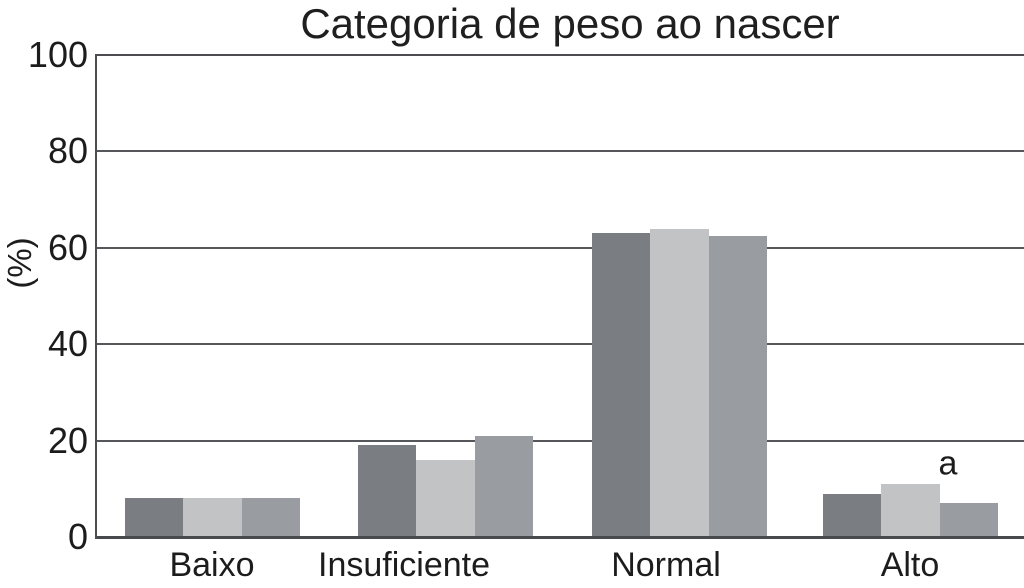 The image size is (1024, 588). I want to click on bar-normal-medium-gray, so click(737, 386).